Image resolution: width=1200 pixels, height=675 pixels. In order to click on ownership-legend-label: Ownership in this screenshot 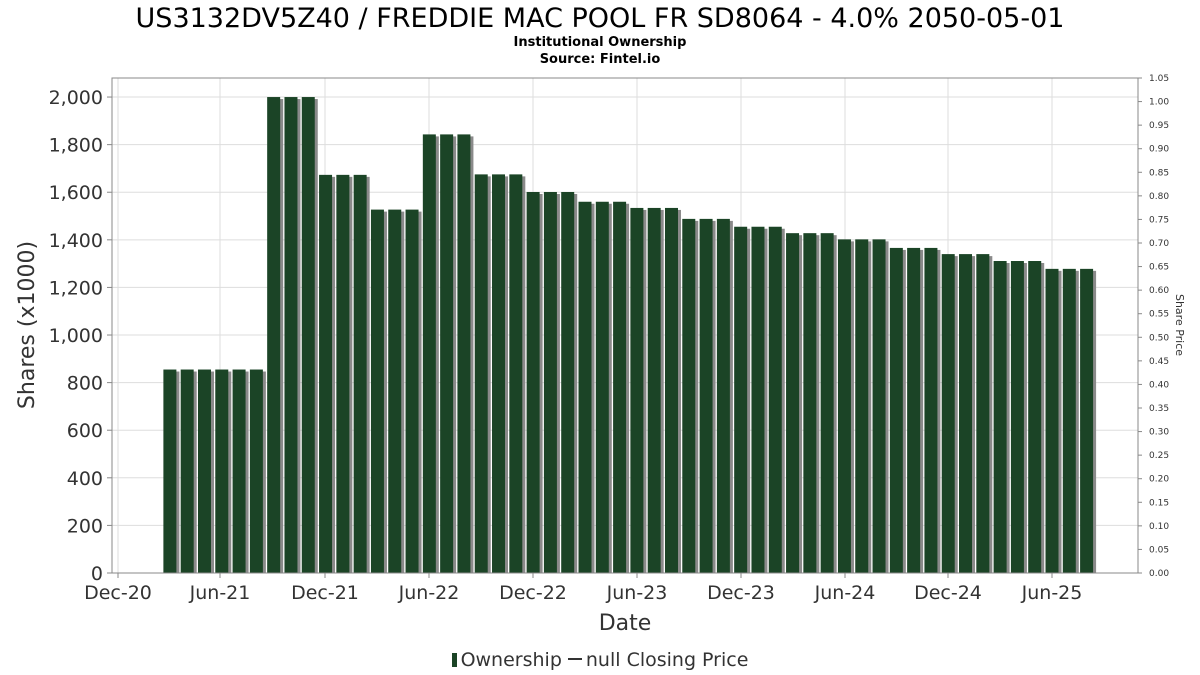, I will do `click(511, 660)`.